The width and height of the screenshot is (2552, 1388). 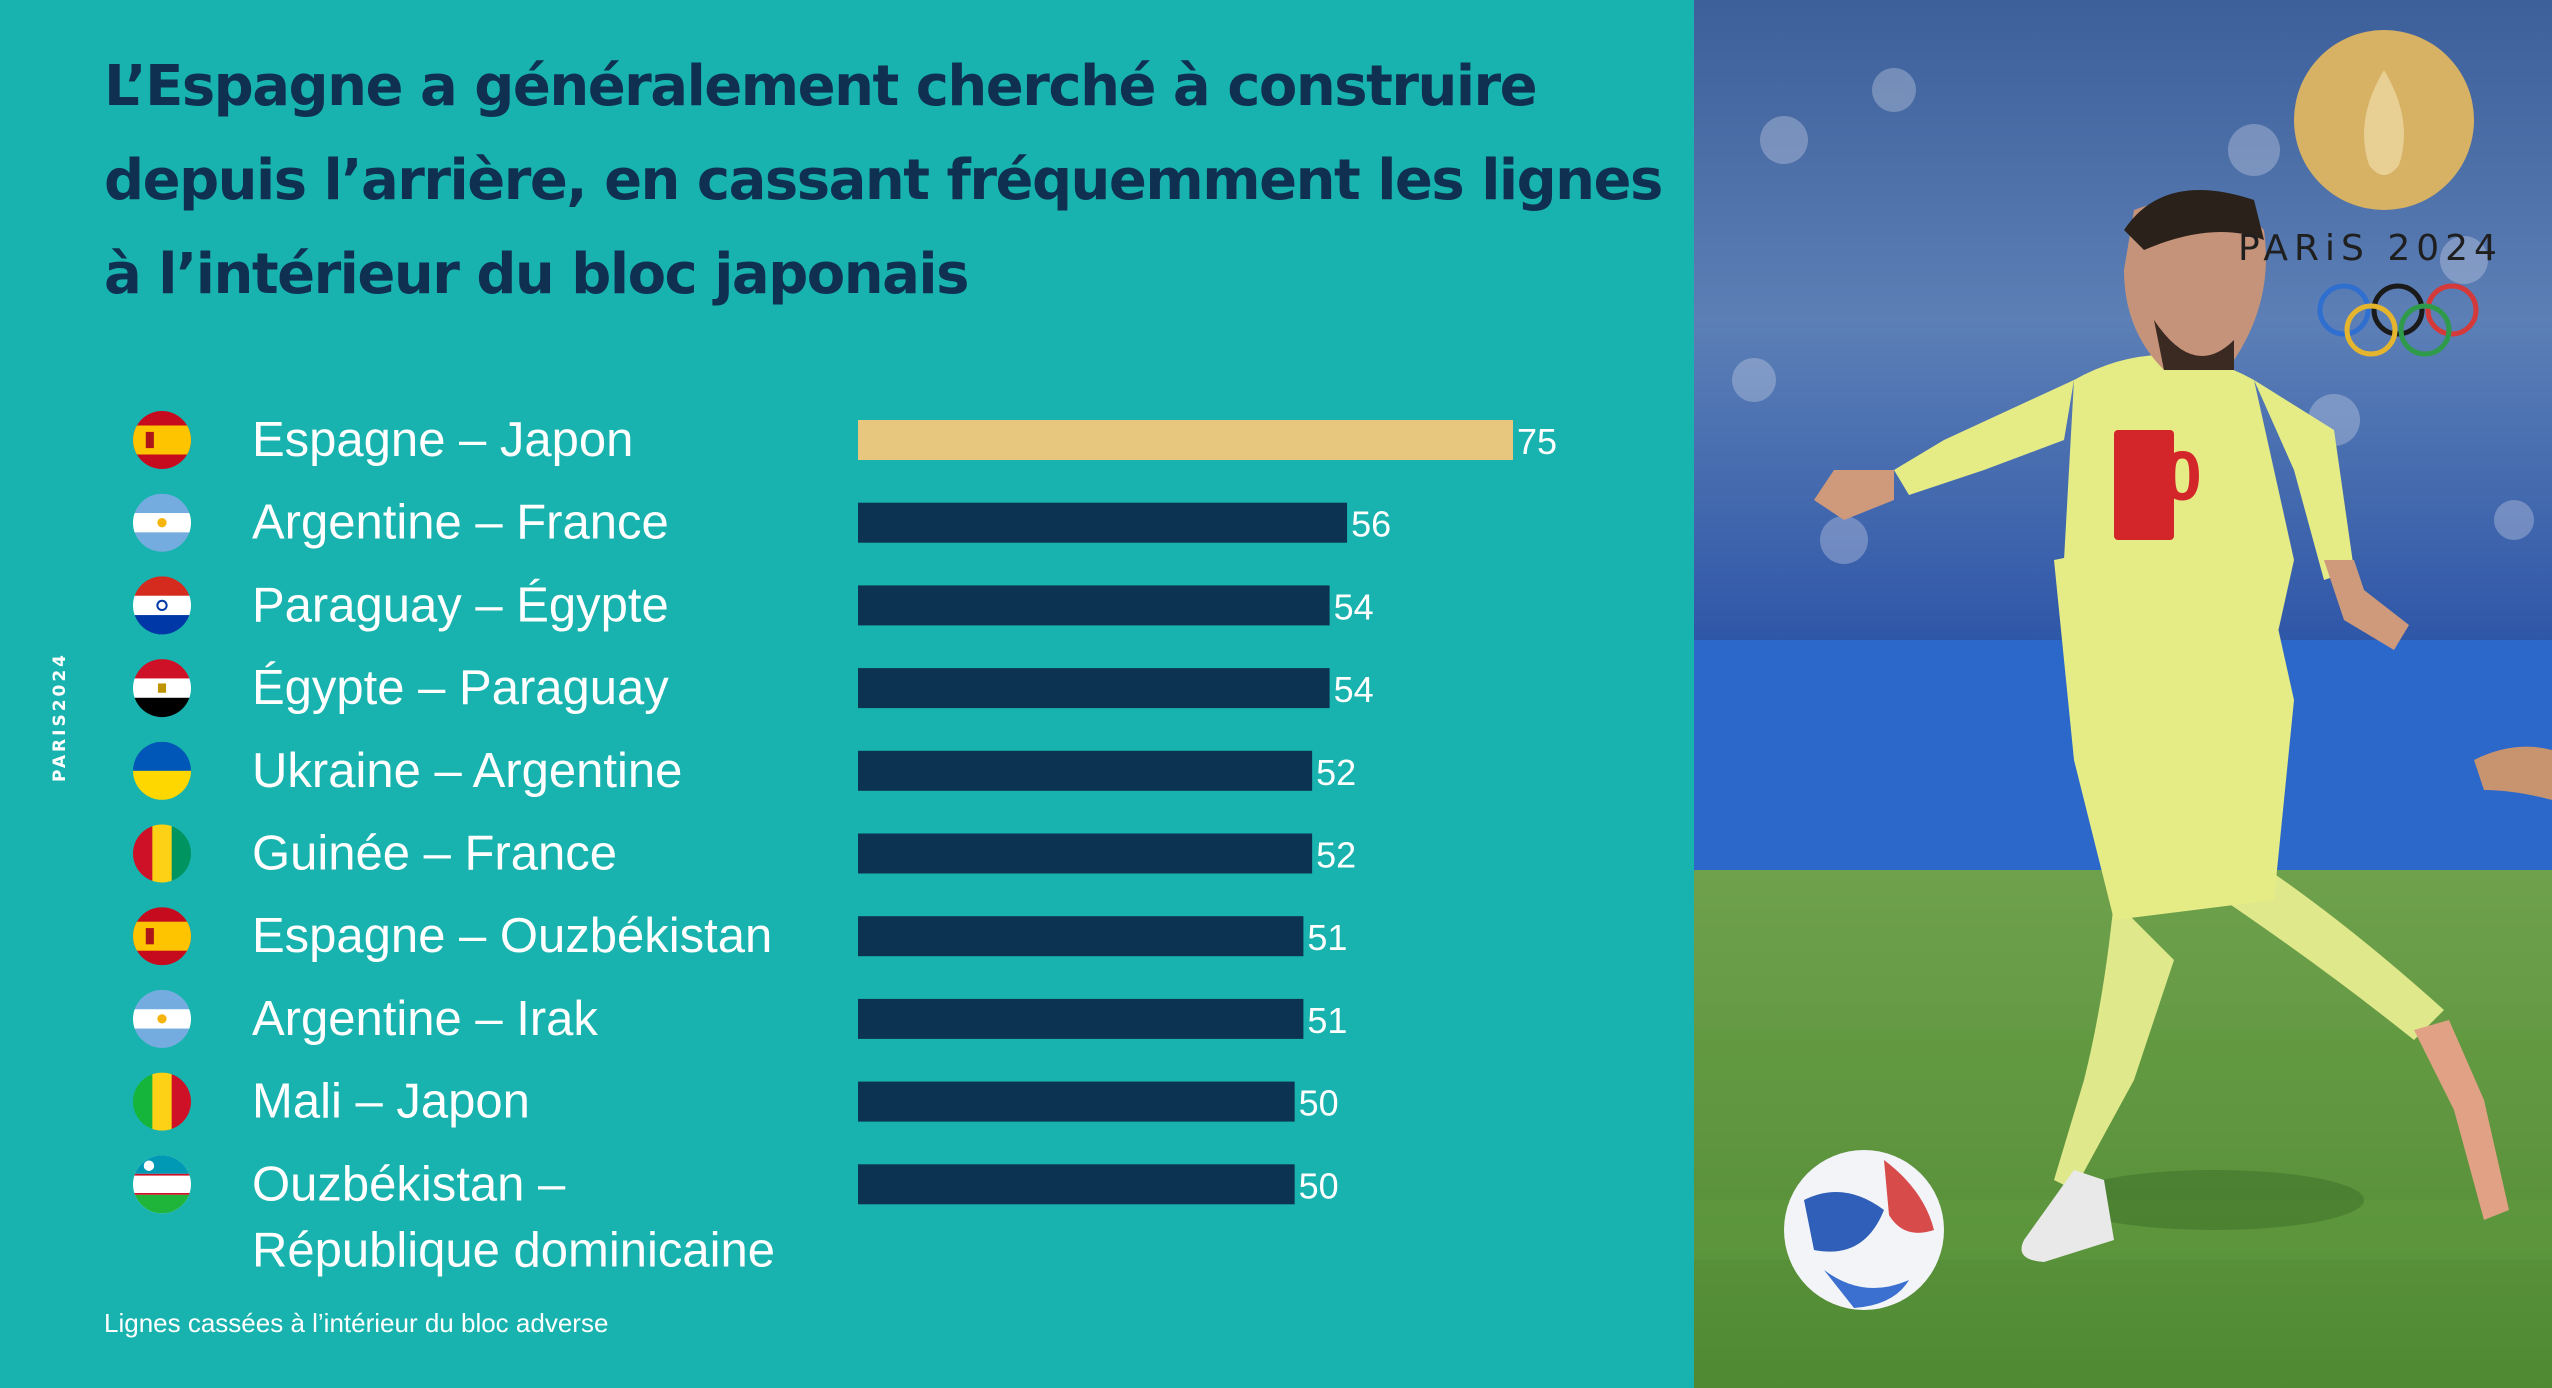 I want to click on bar-row: Guinée – France 52, so click(x=744, y=853).